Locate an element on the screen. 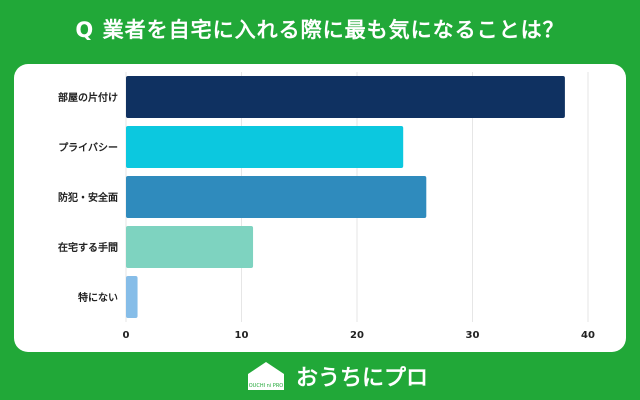  x-tick-label-2: 20 is located at coordinates (357, 335).